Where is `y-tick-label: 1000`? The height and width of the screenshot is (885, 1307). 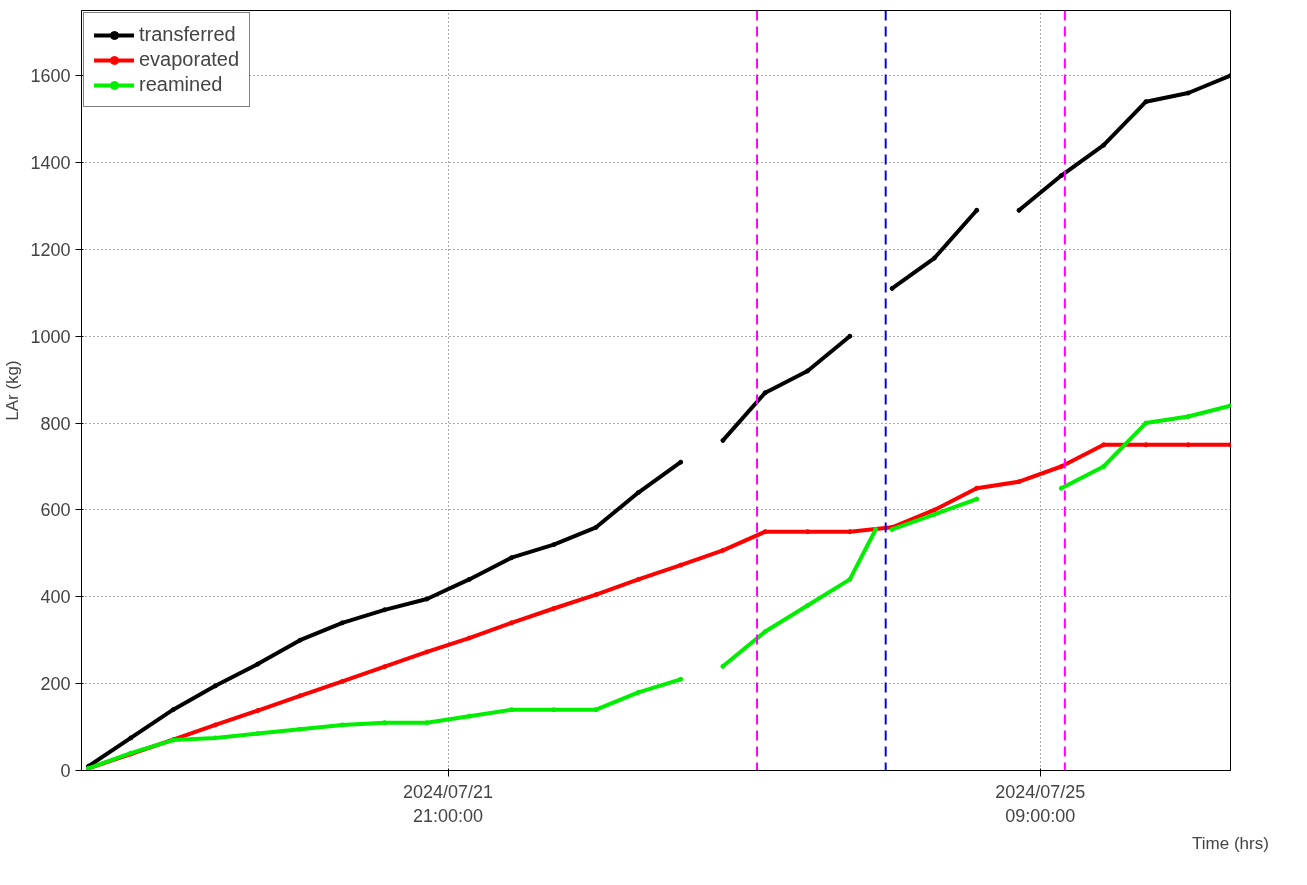 y-tick-label: 1000 is located at coordinates (50, 336).